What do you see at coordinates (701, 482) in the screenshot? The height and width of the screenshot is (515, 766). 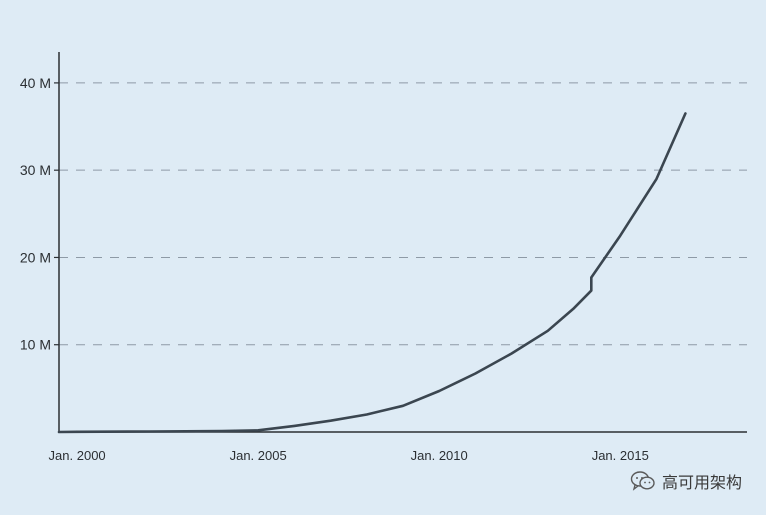 I see `watermark-text: 高可用架构` at bounding box center [701, 482].